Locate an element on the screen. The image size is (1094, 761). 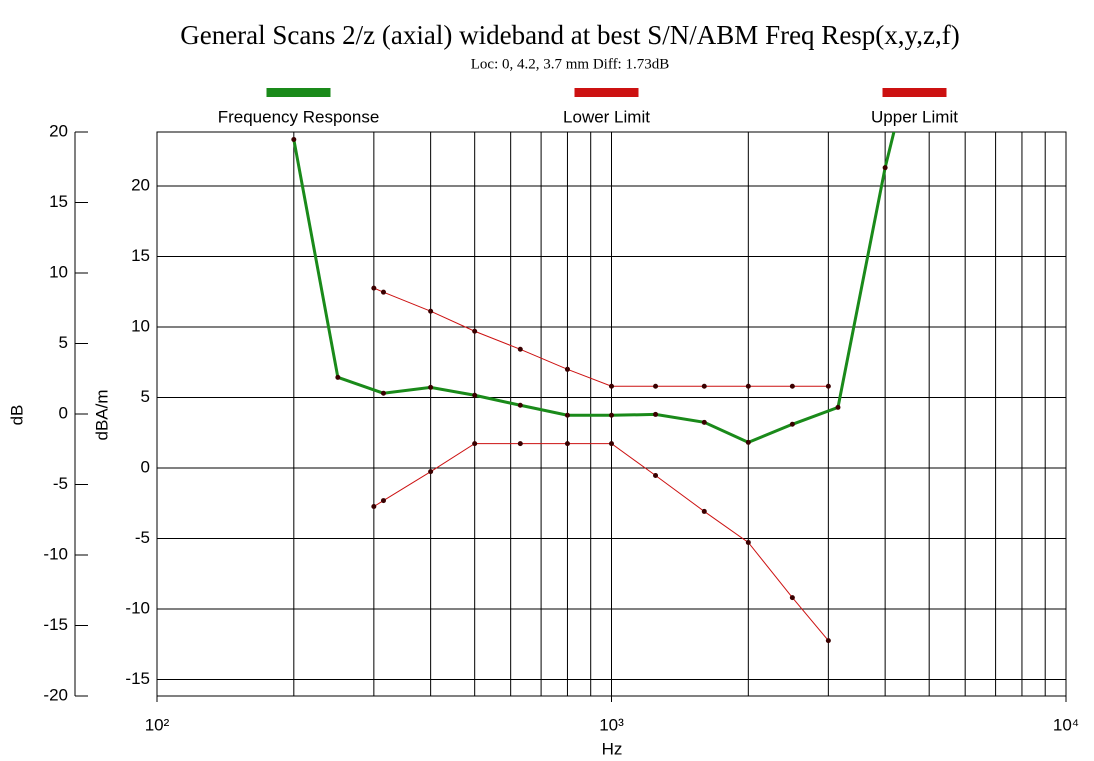
y2-axis-label: dBA/m is located at coordinates (101, 414).